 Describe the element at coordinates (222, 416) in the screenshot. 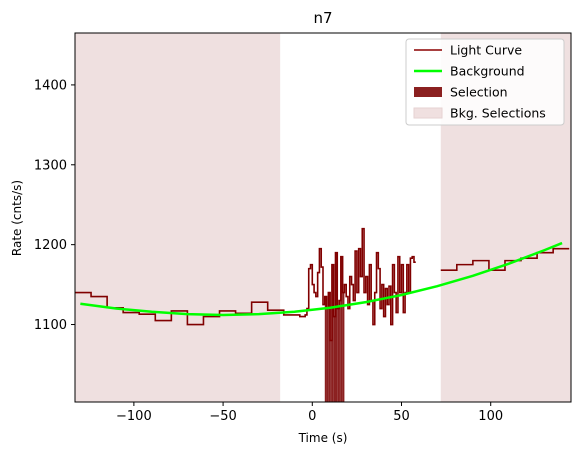

I see `x-tick-label-1: −50` at that location.